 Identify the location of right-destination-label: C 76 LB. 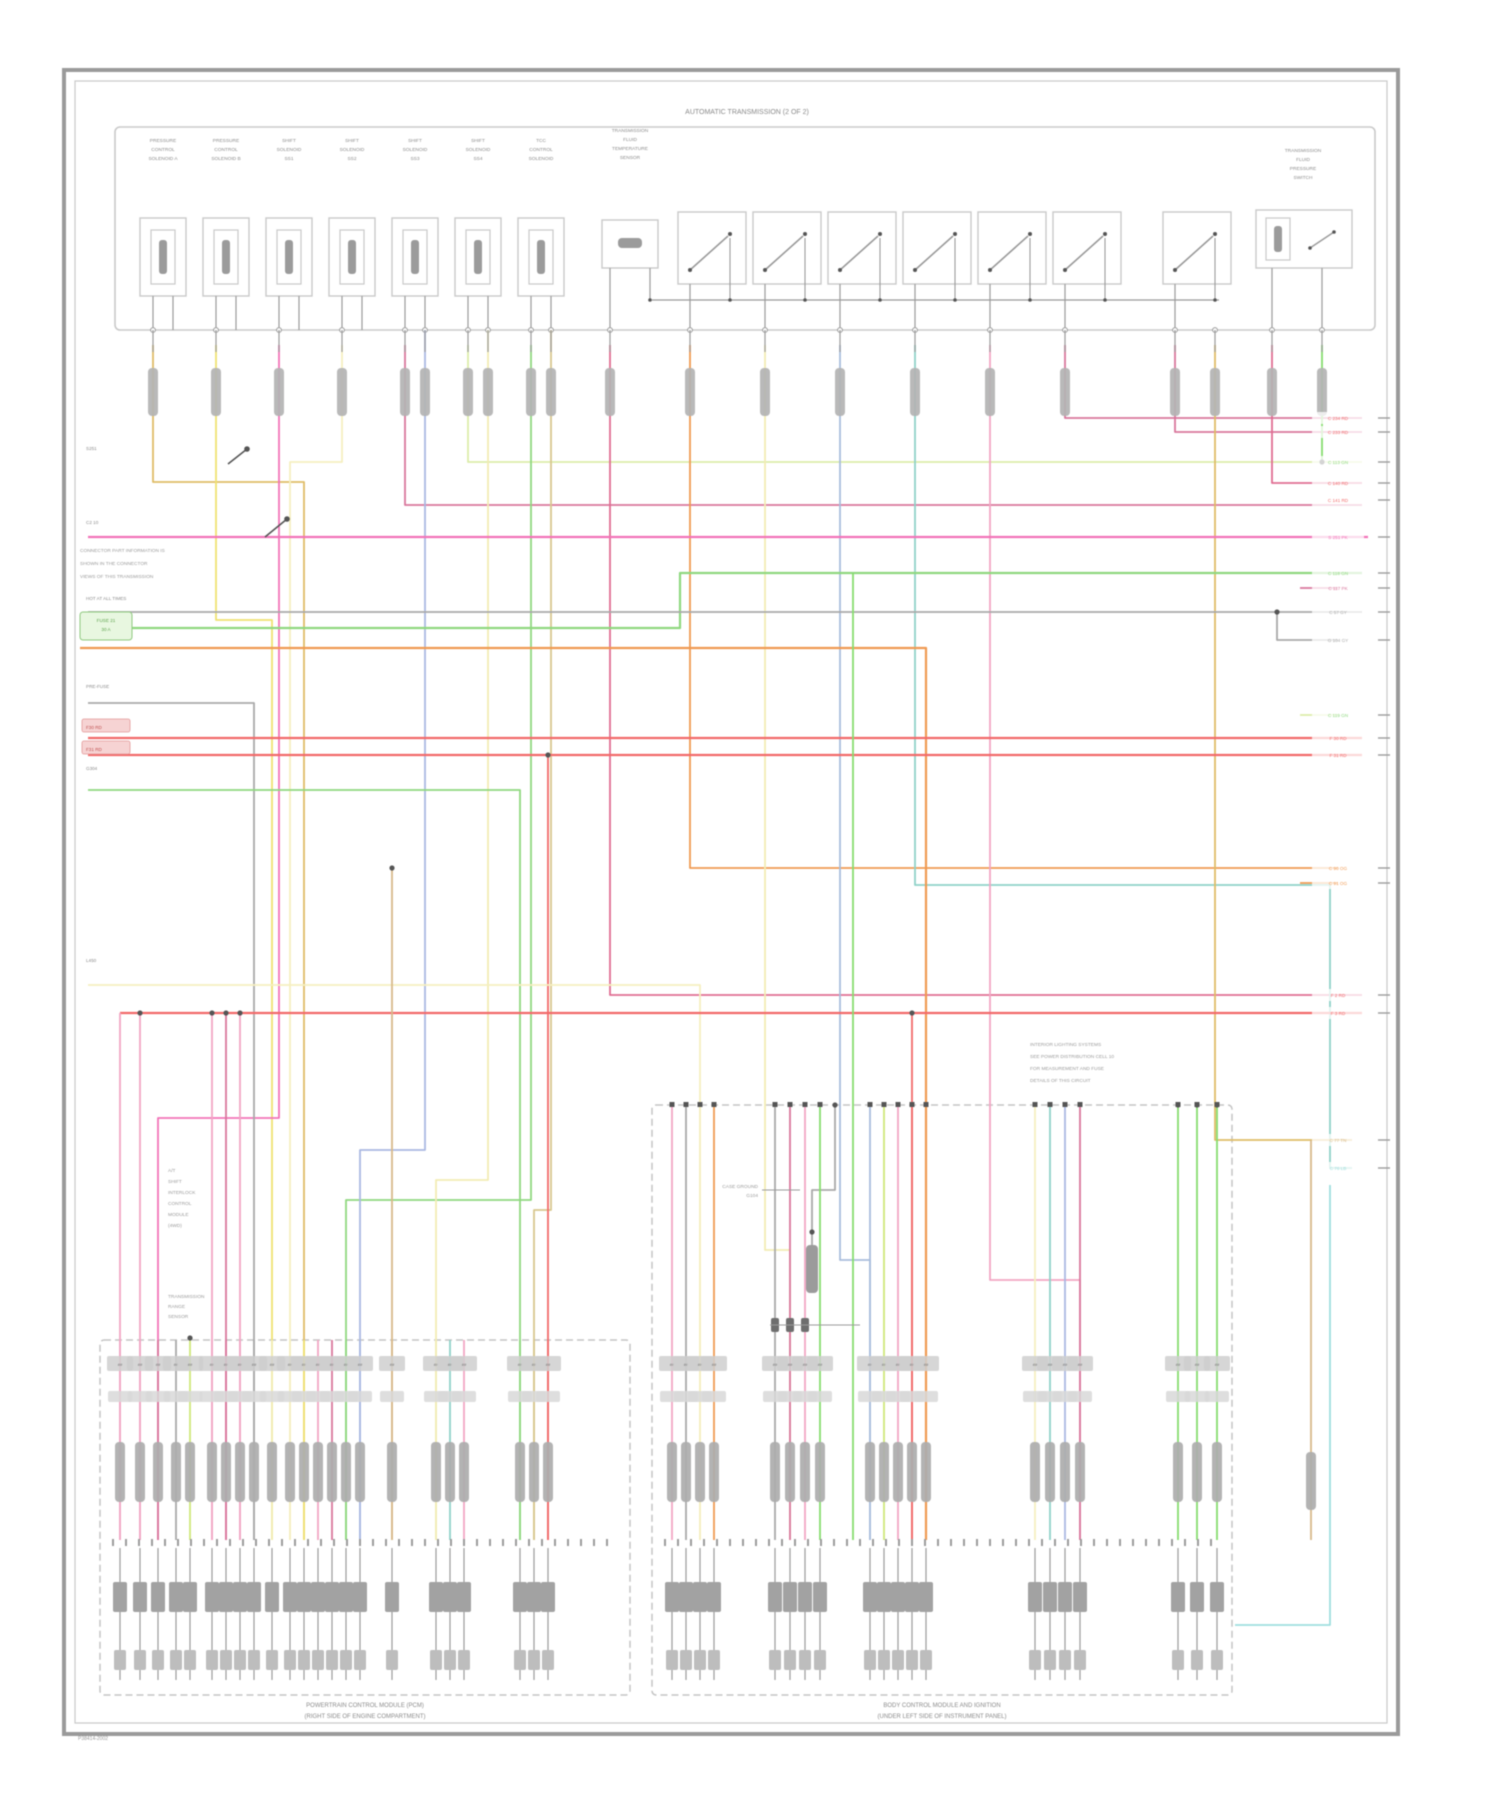
(1338, 1168).